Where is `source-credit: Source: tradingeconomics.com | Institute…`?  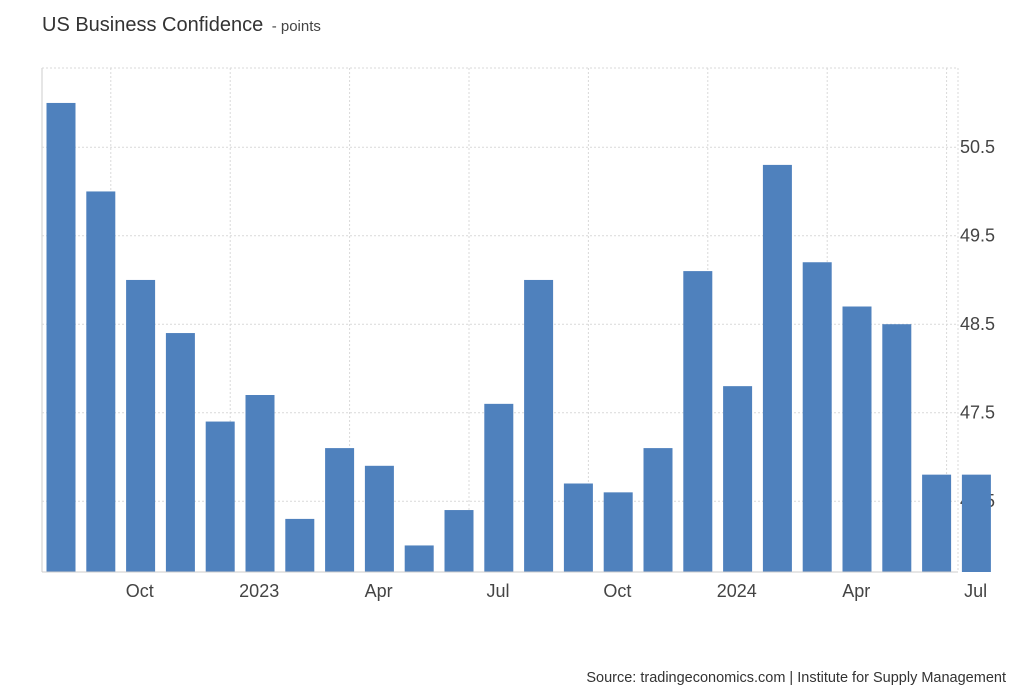 source-credit: Source: tradingeconomics.com | Institute… is located at coordinates (796, 678).